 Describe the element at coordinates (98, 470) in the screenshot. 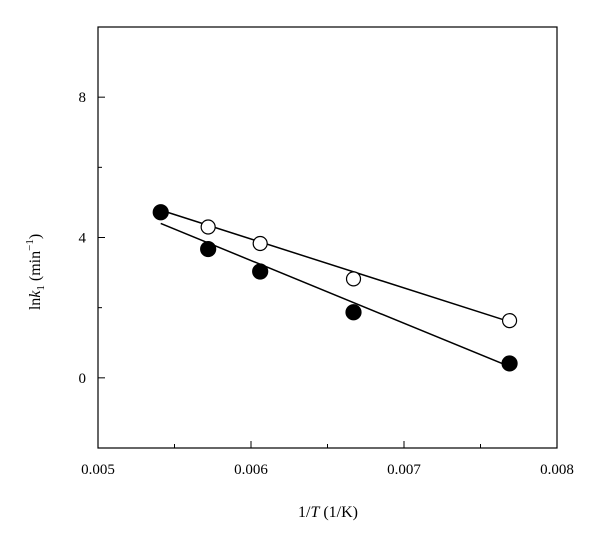

I see `x-tick-label: 0.005` at that location.